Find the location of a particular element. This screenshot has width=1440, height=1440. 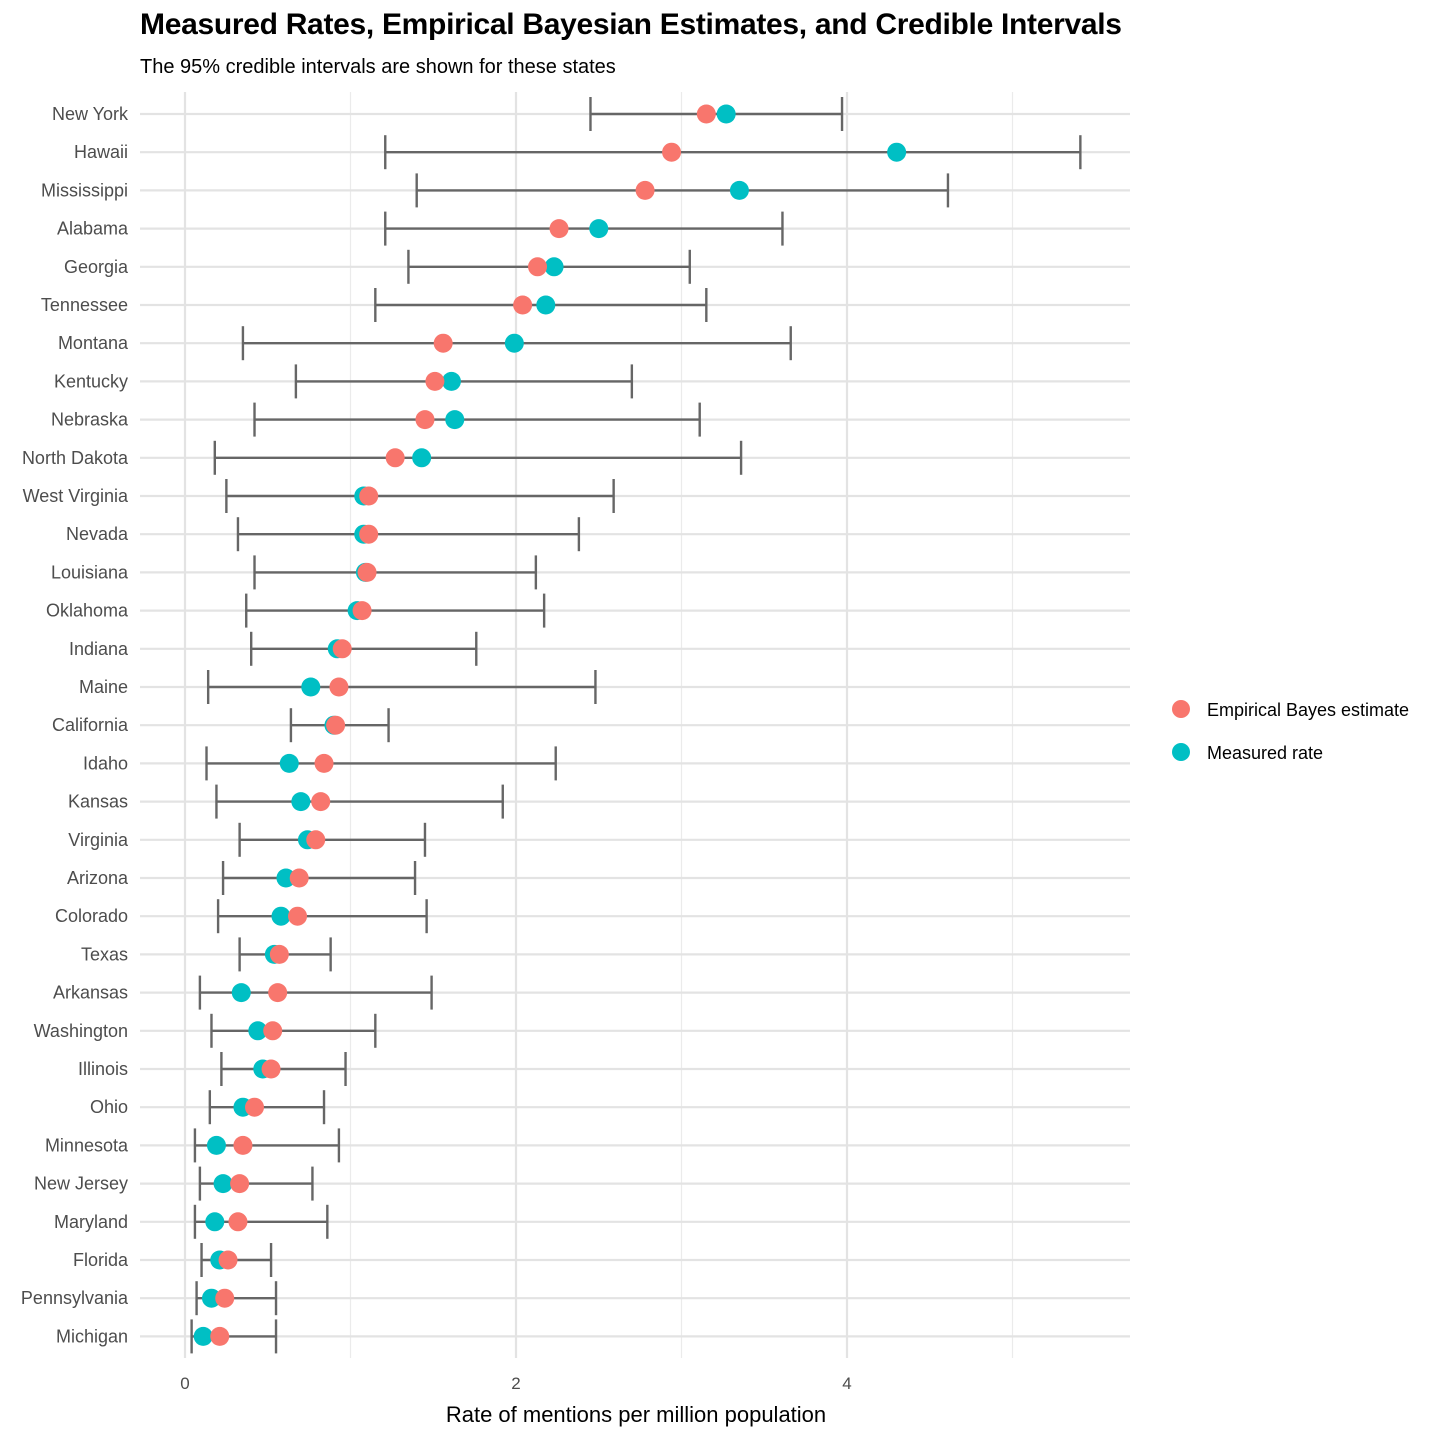

state-label: Maryland is located at coordinates (91, 1222).